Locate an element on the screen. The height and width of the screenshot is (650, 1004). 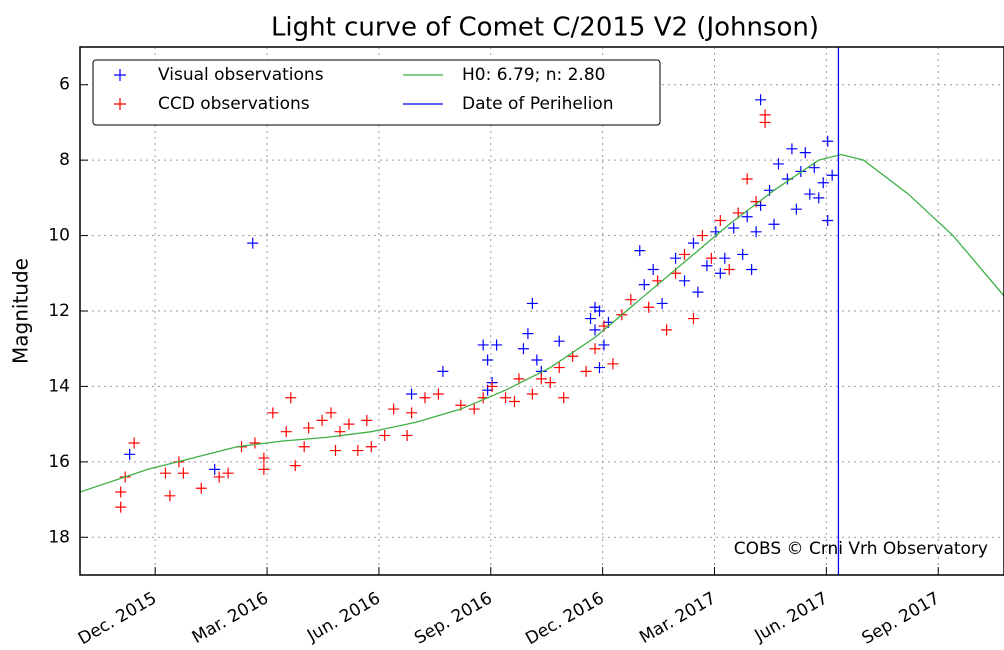
y-tick-label: 18 is located at coordinates (59, 537).